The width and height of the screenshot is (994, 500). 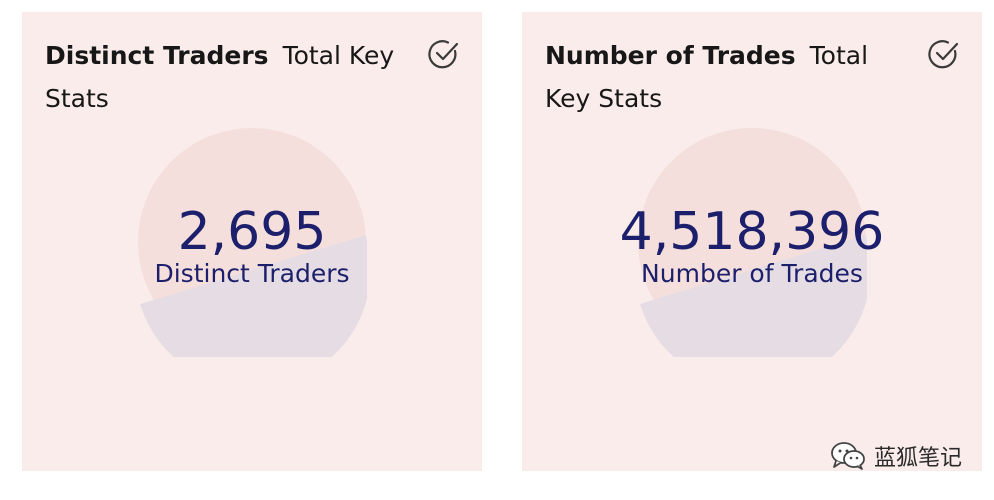 What do you see at coordinates (848, 456) in the screenshot?
I see `wechat-icon` at bounding box center [848, 456].